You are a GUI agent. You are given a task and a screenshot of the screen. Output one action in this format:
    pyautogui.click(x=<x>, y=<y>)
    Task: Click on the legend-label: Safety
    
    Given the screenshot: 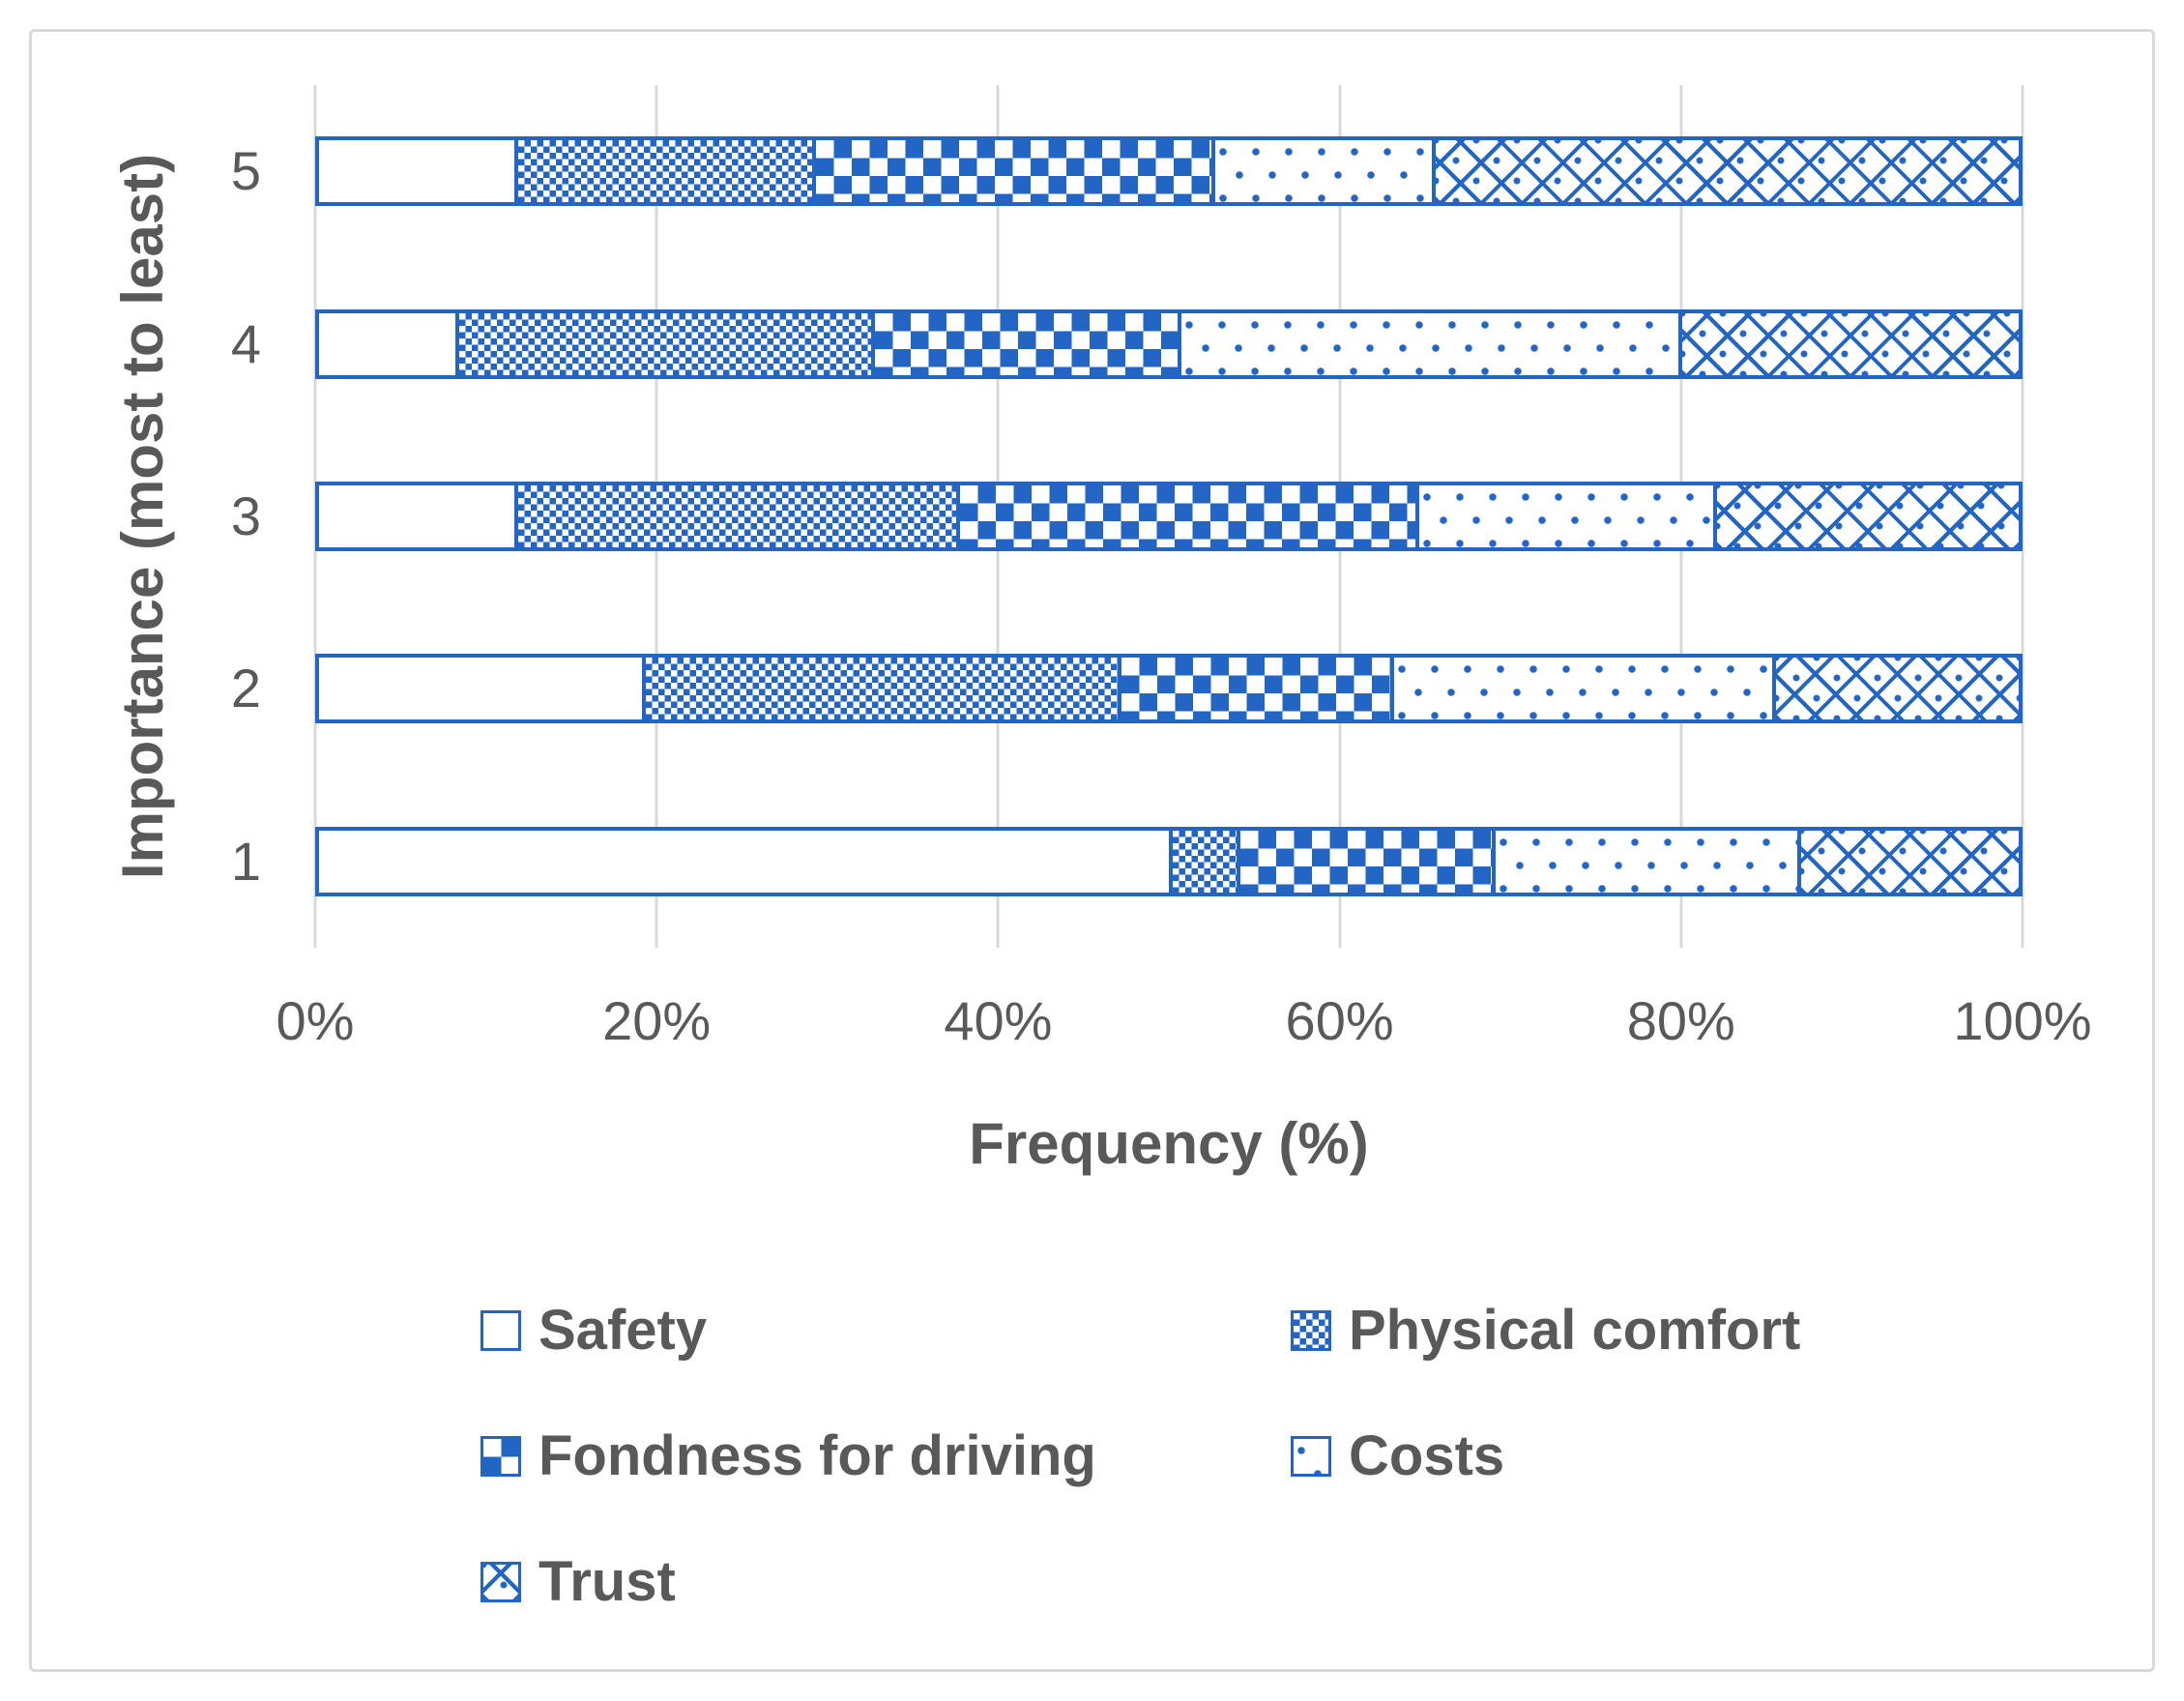 What is the action you would take?
    pyautogui.click(x=623, y=1330)
    